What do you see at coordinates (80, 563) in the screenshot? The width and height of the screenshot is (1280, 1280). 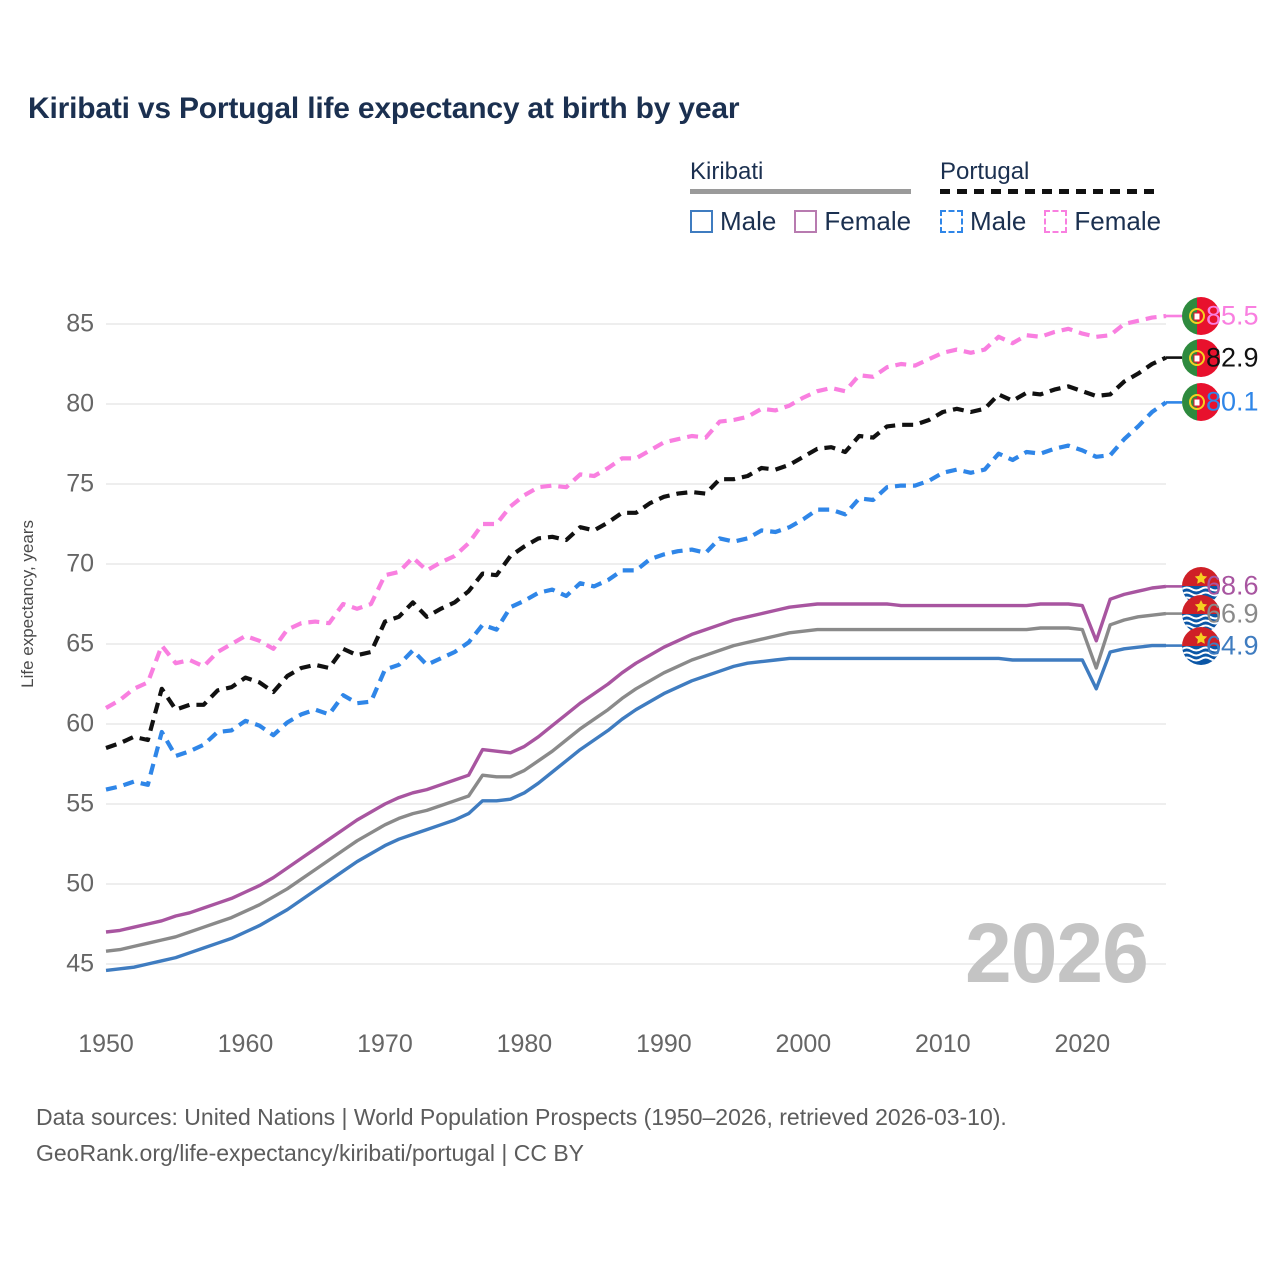 I see `y-axis-tick-label: 70` at bounding box center [80, 563].